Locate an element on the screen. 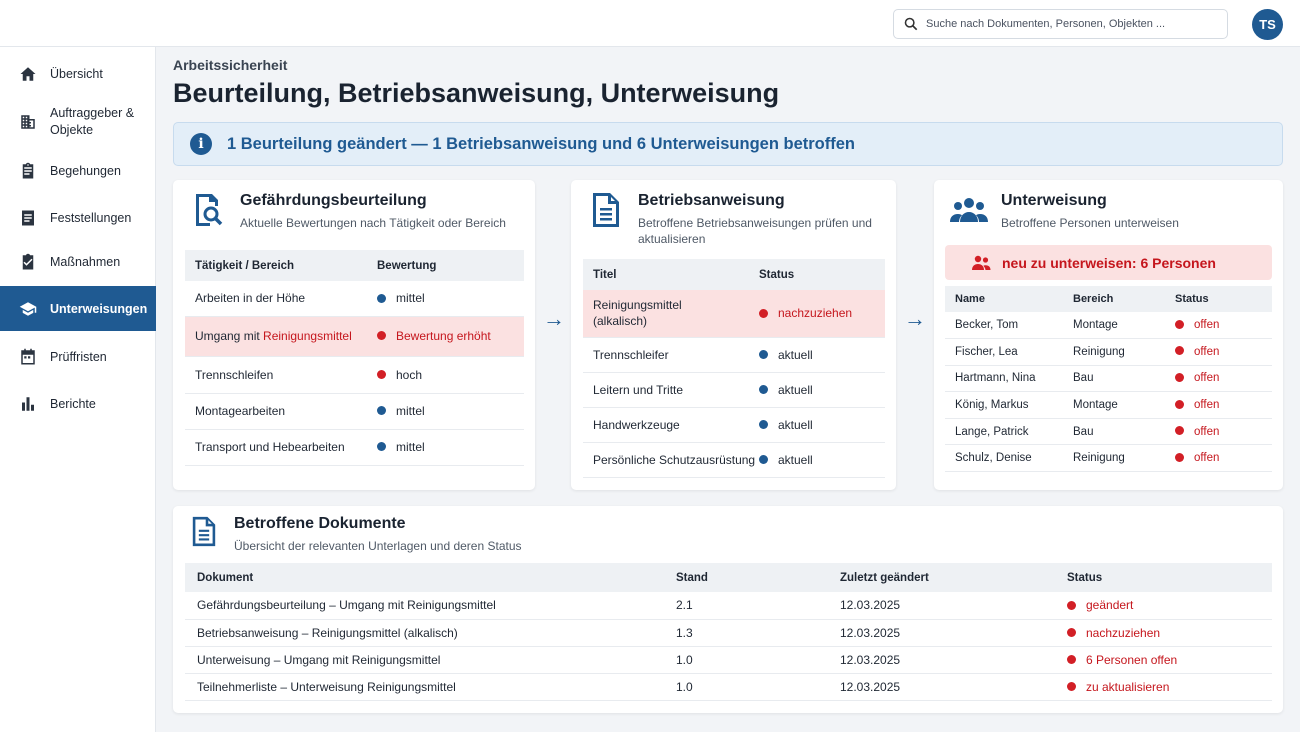 Image resolution: width=1300 pixels, height=732 pixels. table-row: Trennschleifer aktuell is located at coordinates (734, 355).